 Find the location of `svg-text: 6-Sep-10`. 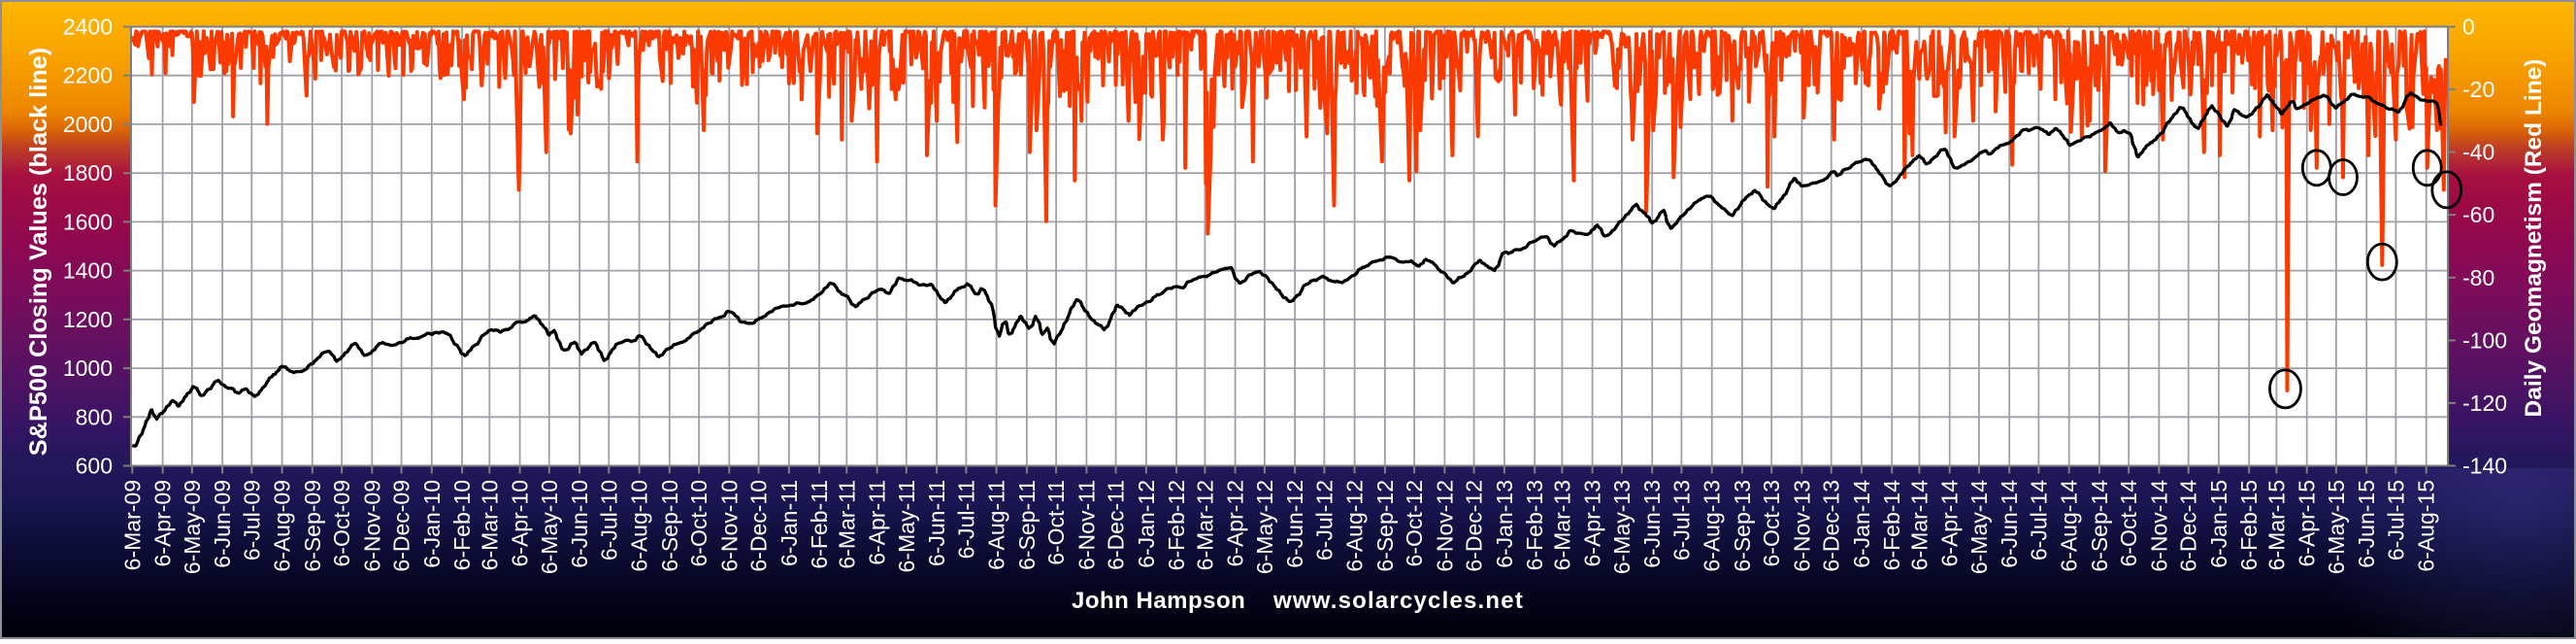

svg-text: 6-Sep-10 is located at coordinates (669, 526).